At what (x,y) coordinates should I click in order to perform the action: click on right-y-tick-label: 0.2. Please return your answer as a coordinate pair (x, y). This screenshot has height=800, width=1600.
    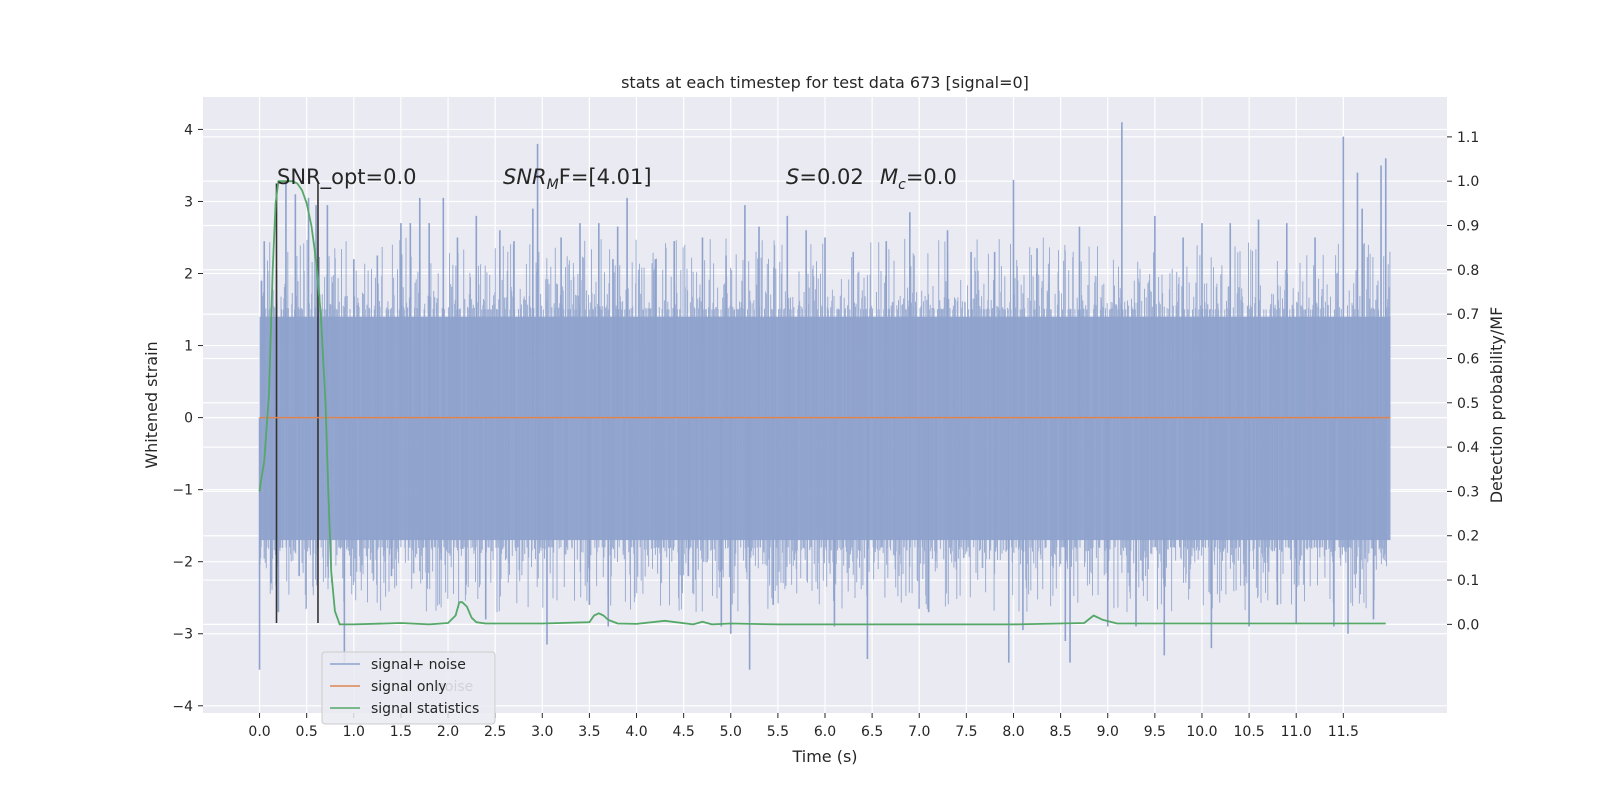
    Looking at the image, I should click on (1468, 537).